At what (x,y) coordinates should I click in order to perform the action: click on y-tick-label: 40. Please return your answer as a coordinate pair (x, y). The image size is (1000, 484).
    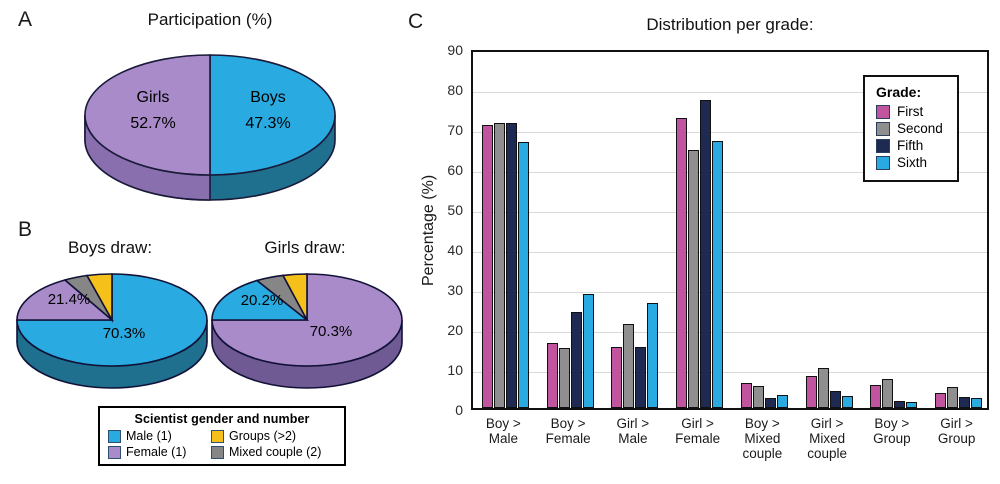
    Looking at the image, I should click on (455, 250).